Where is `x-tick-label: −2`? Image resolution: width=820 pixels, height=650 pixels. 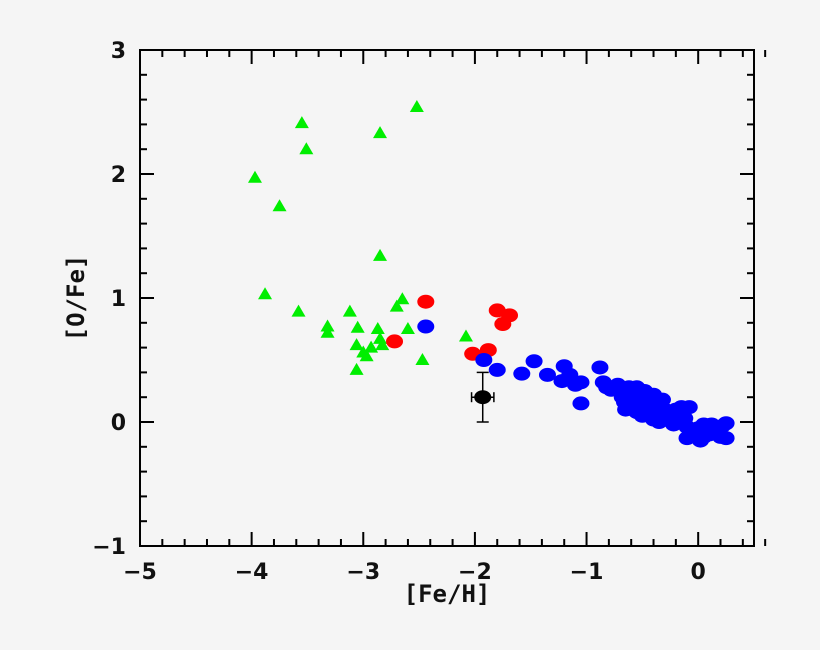 x-tick-label: −2 is located at coordinates (475, 572).